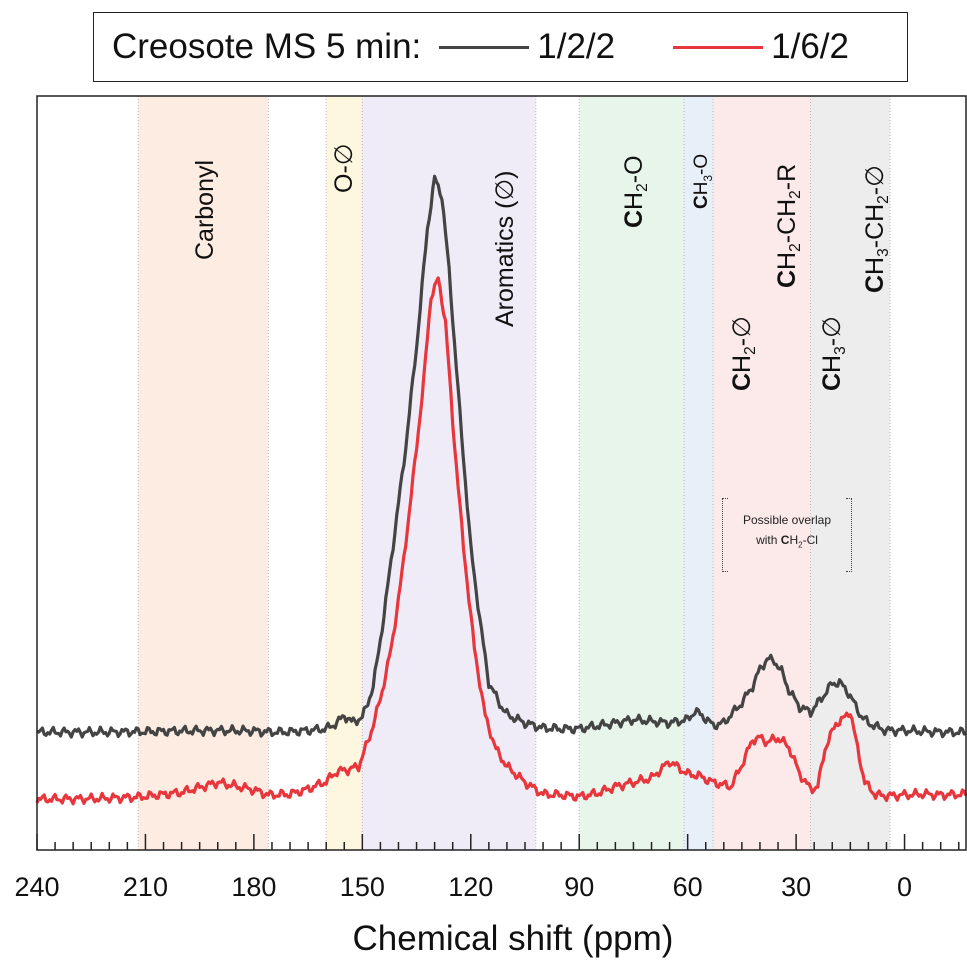 The height and width of the screenshot is (962, 967). I want to click on legend-item-1-2-2: 1/2/2, so click(518, 47).